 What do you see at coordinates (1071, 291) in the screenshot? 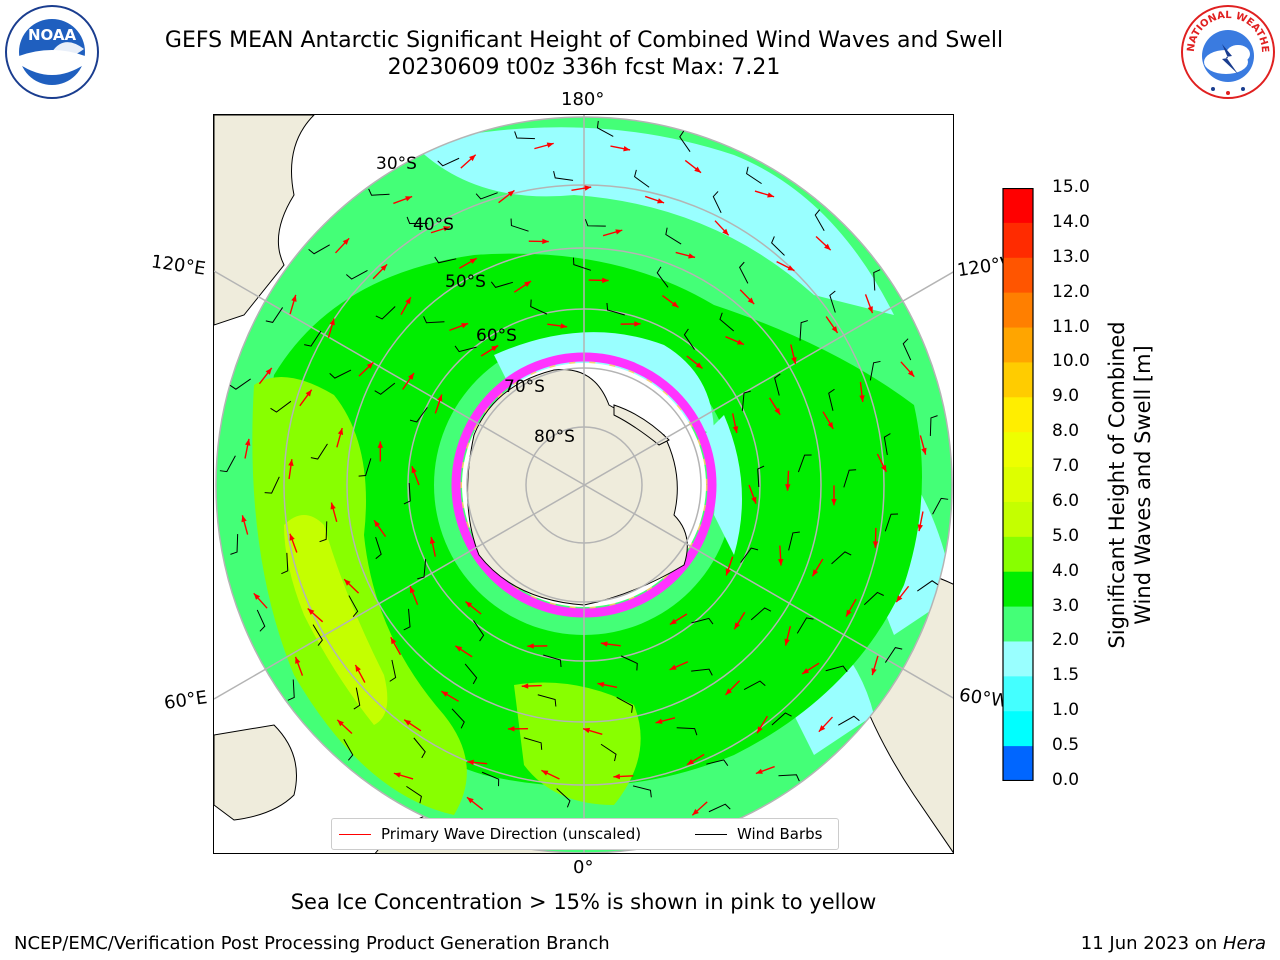
I see `colorbar-tick-label: 12.0` at bounding box center [1071, 291].